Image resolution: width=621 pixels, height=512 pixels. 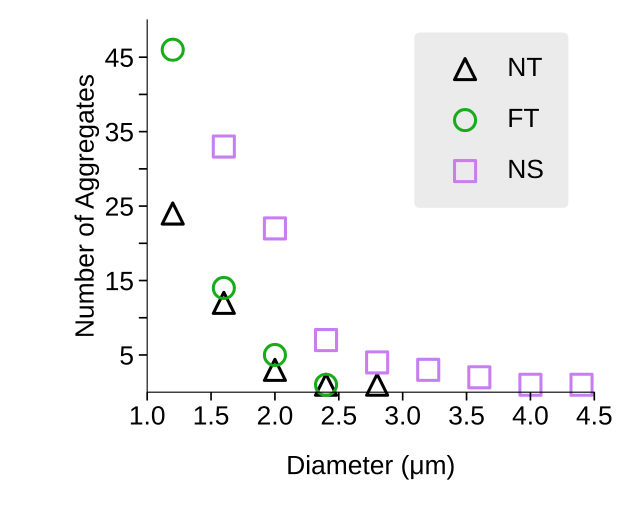 What do you see at coordinates (119, 58) in the screenshot?
I see `y-tick-label: 45` at bounding box center [119, 58].